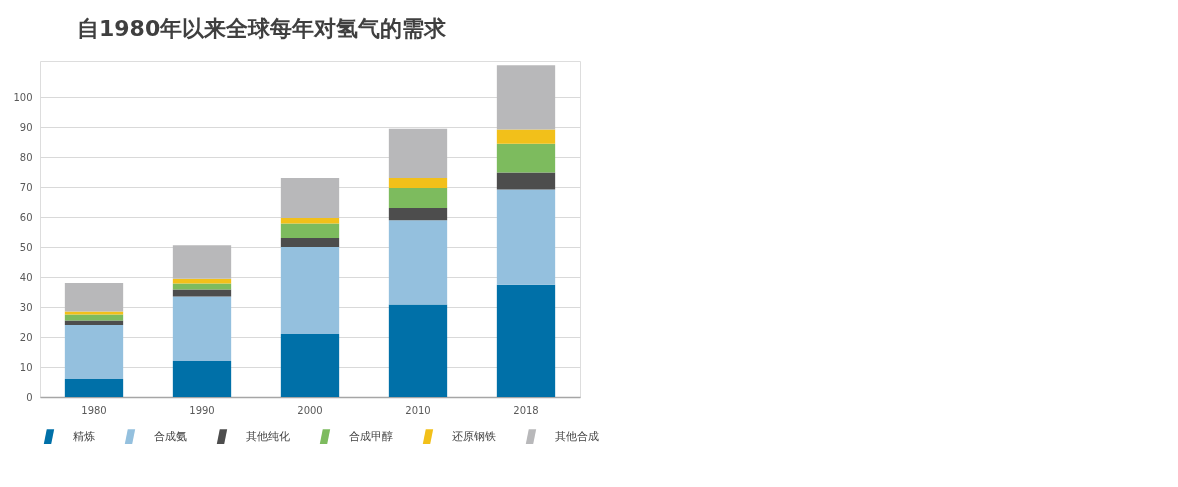 Image resolution: width=1178 pixels, height=487 pixels. I want to click on y-tick-label: 30, so click(26, 307).